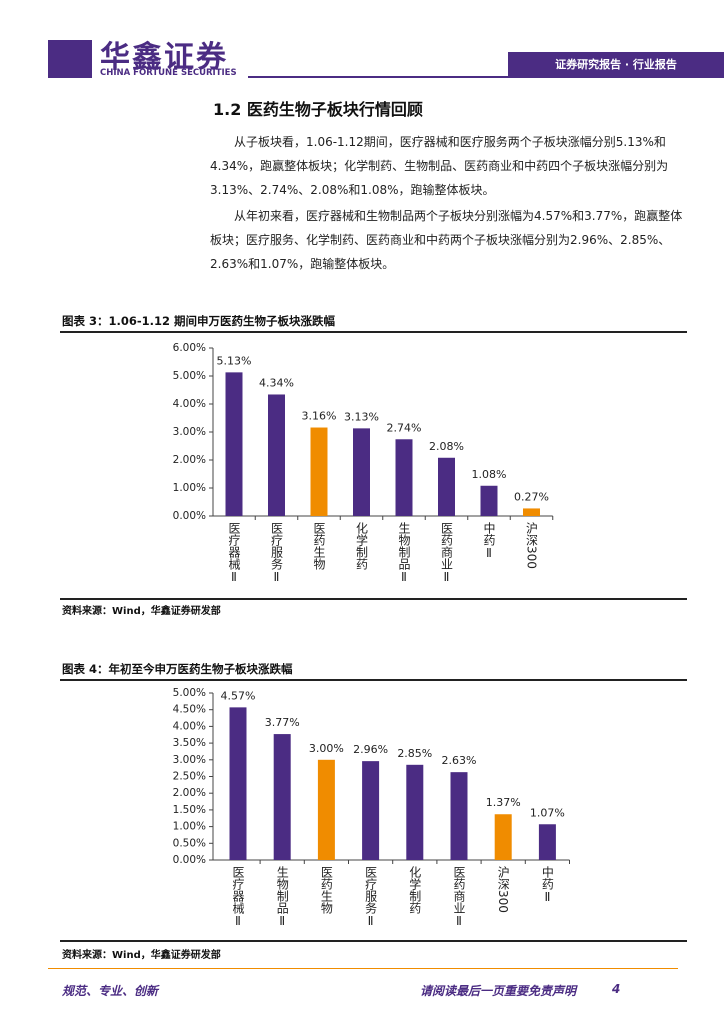  Describe the element at coordinates (446, 446) in the screenshot. I see `value-label: 2.08%` at that location.